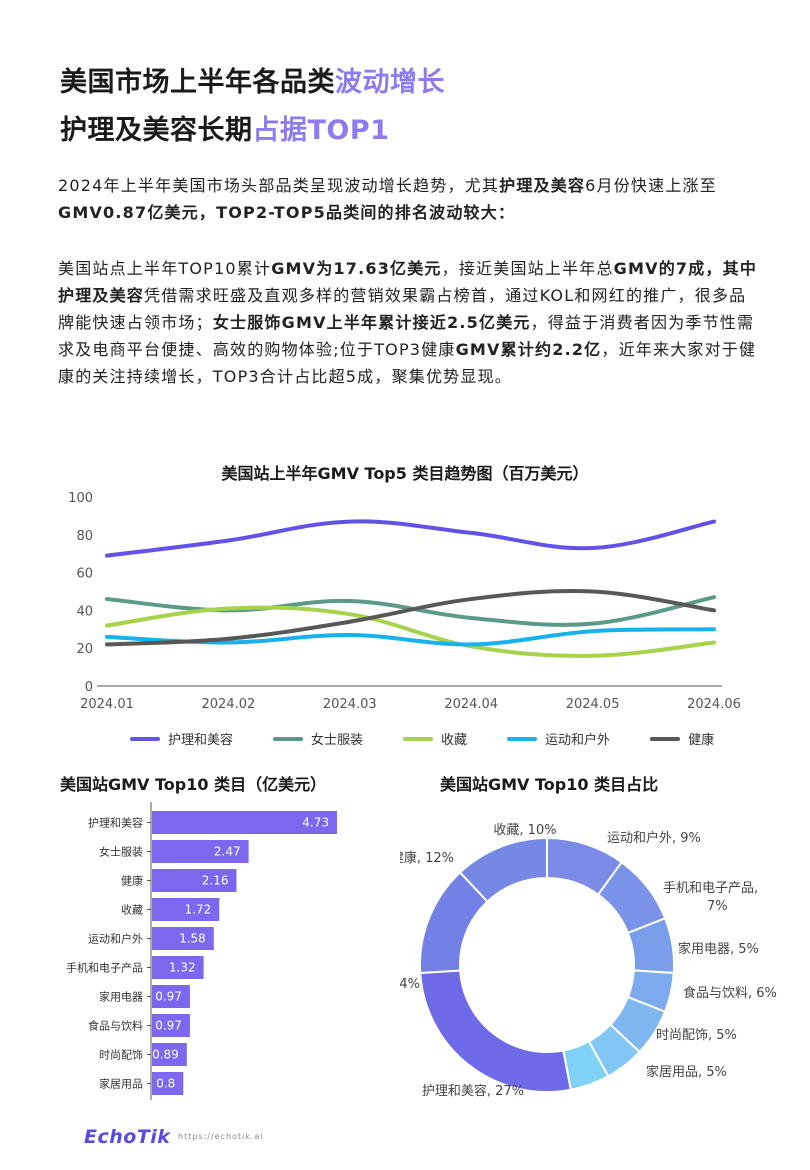 The image size is (810, 1170). I want to click on bar-value-label: 4.73, so click(315, 823).